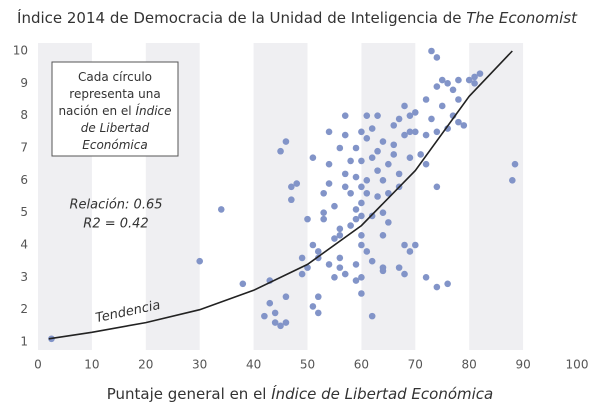 The image size is (595, 405). I want to click on y-tick-label: 2, so click(24, 309).